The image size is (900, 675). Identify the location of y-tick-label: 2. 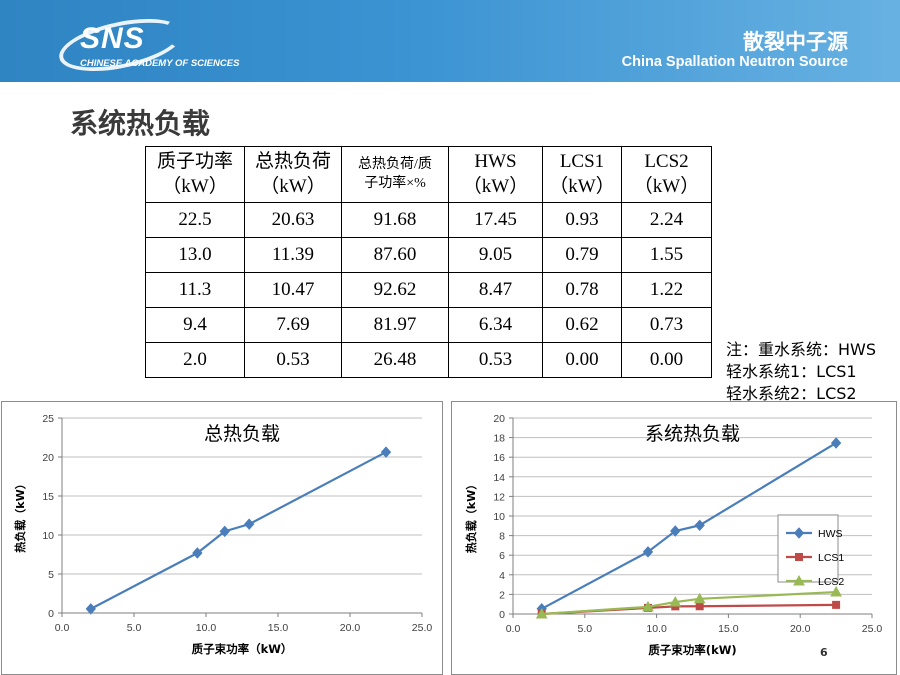
(502, 595).